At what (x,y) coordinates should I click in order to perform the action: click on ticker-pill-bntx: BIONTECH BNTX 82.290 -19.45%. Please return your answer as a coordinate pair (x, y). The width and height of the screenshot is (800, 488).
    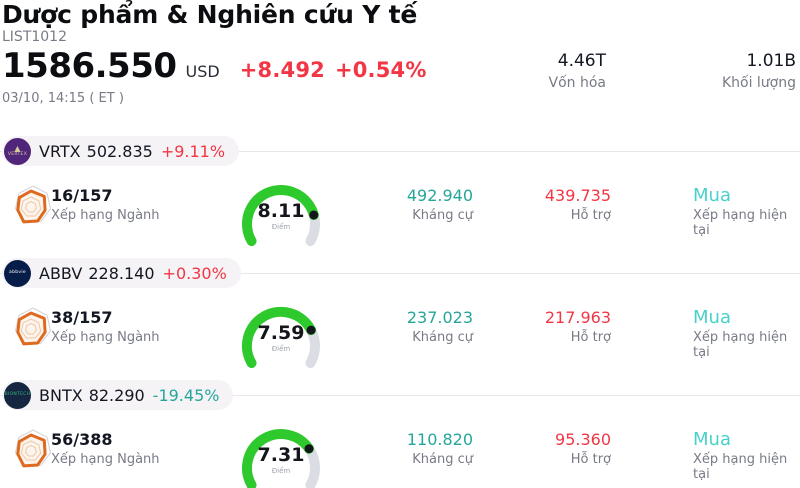
    Looking at the image, I should click on (118, 395).